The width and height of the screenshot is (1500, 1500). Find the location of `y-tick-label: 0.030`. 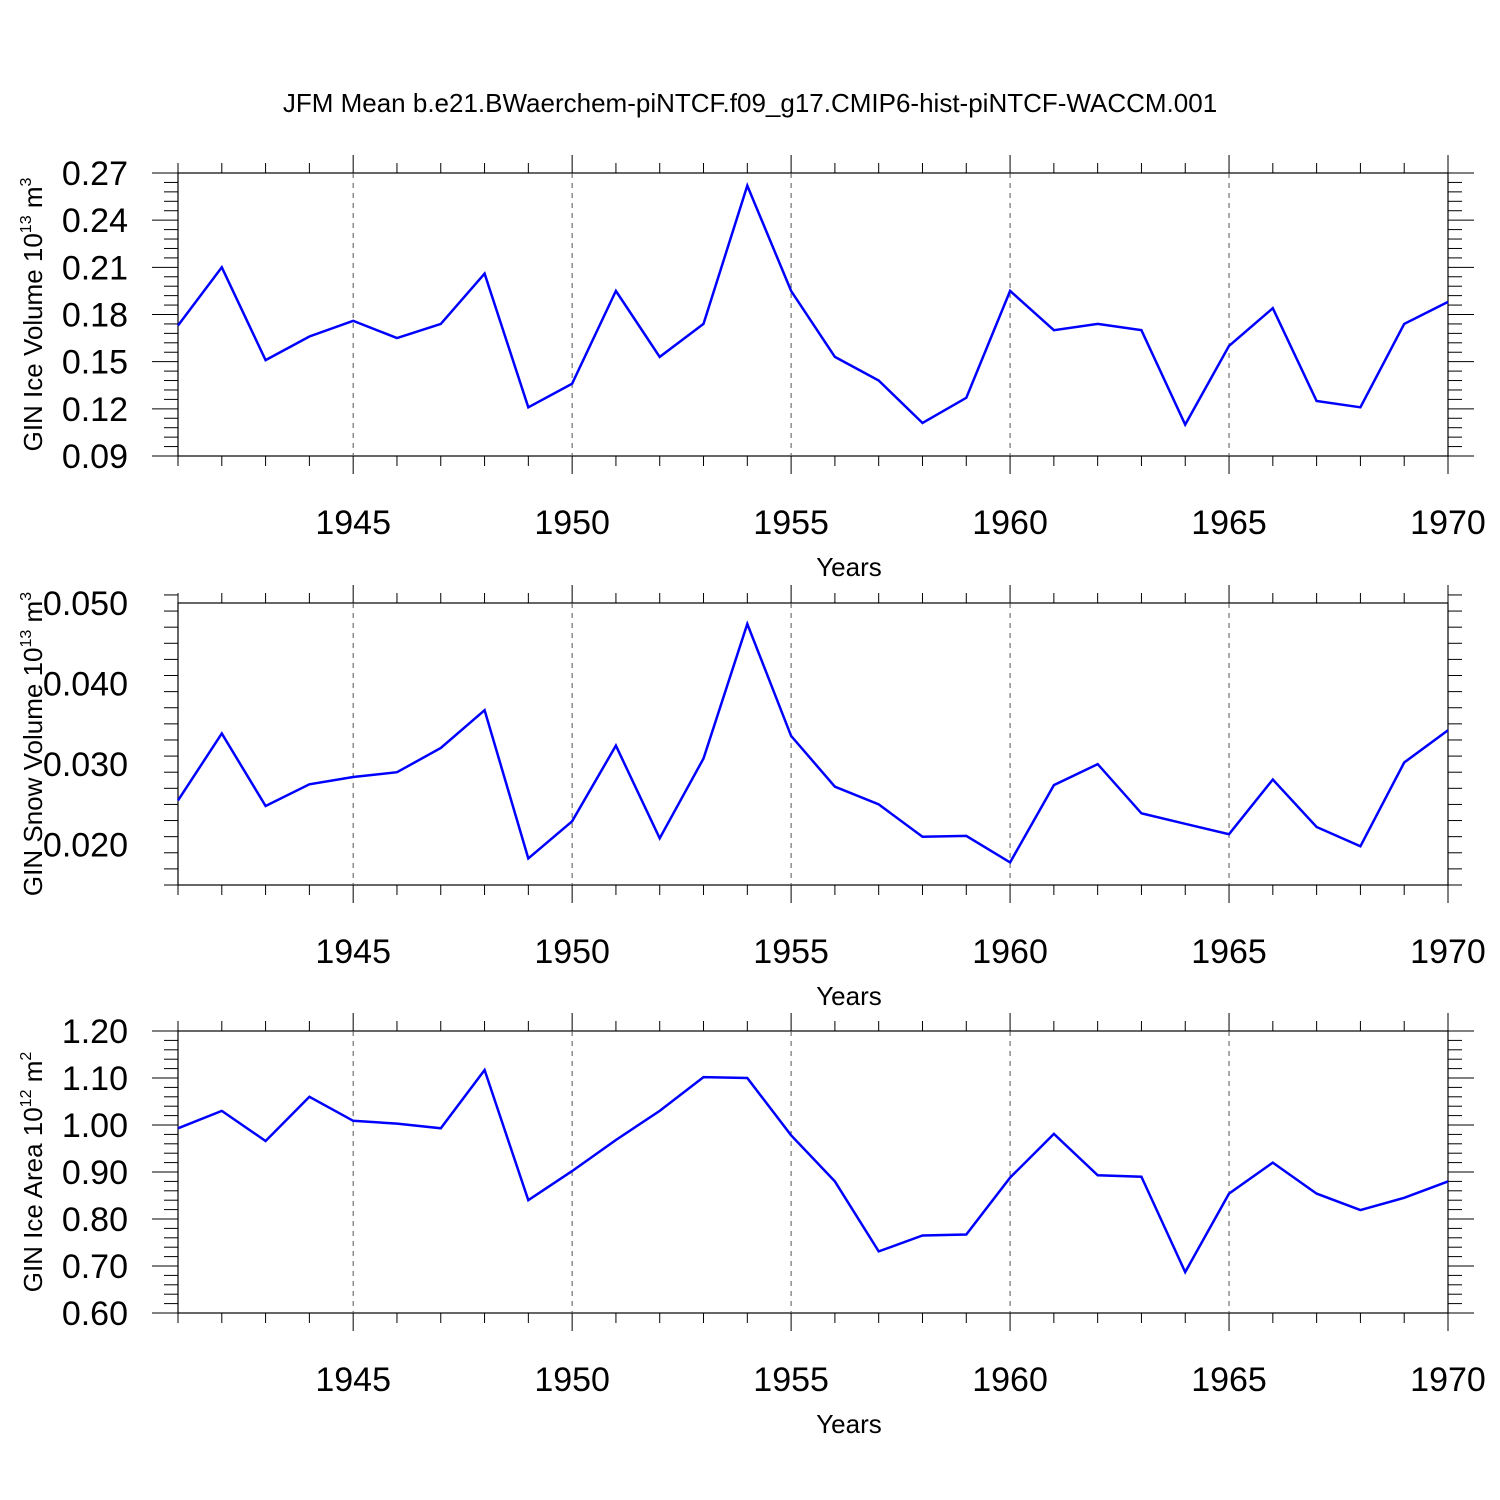

y-tick-label: 0.030 is located at coordinates (85, 765).